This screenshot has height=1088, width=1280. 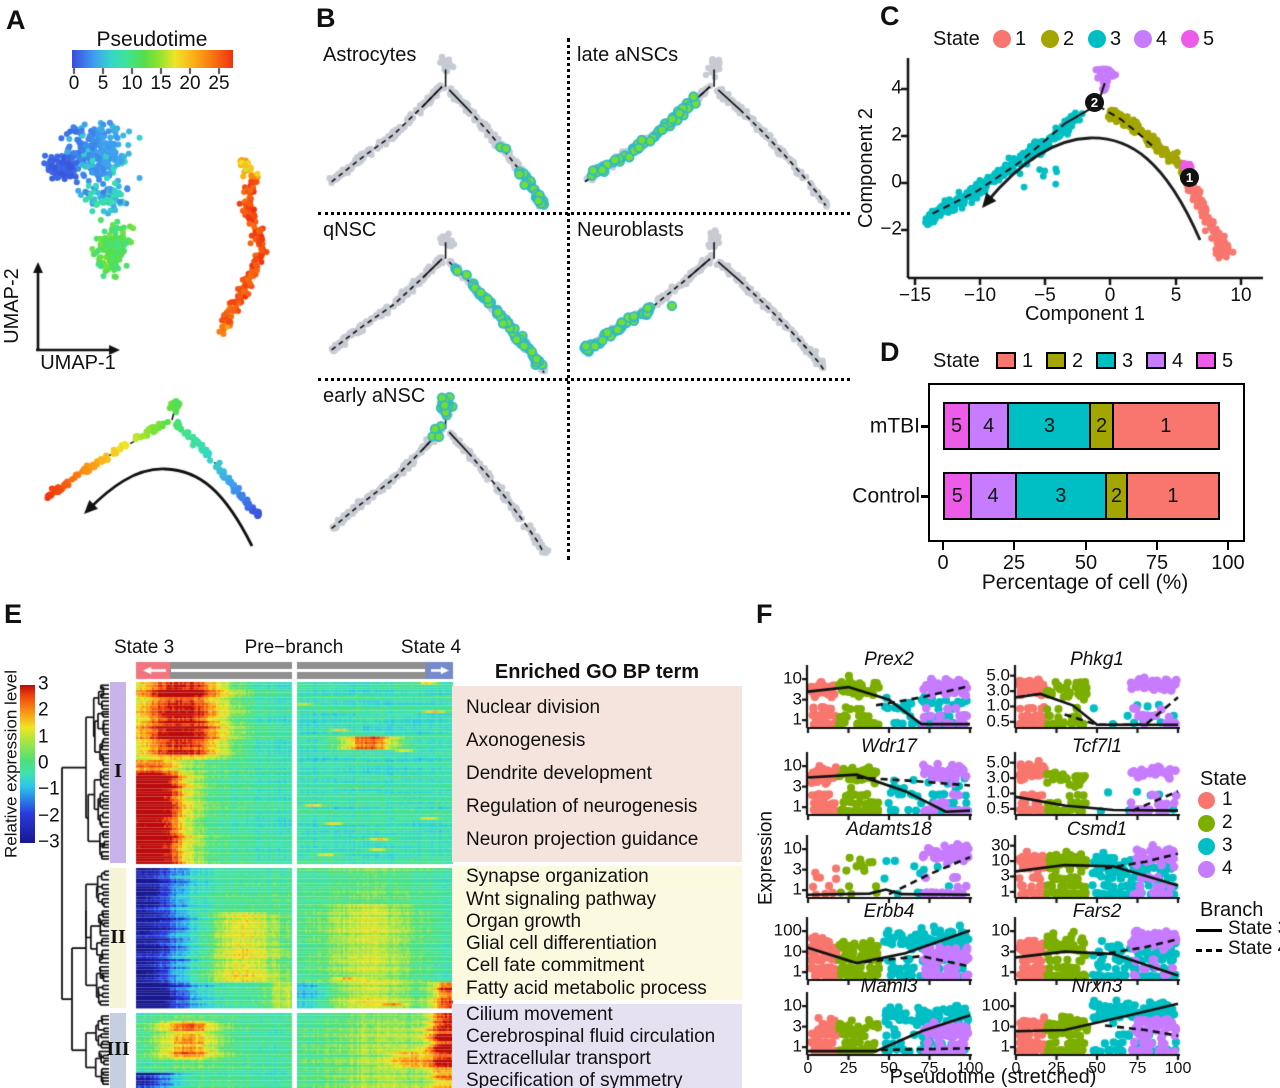 I want to click on f-legend-branch-label: State 4, so click(x=1254, y=948).